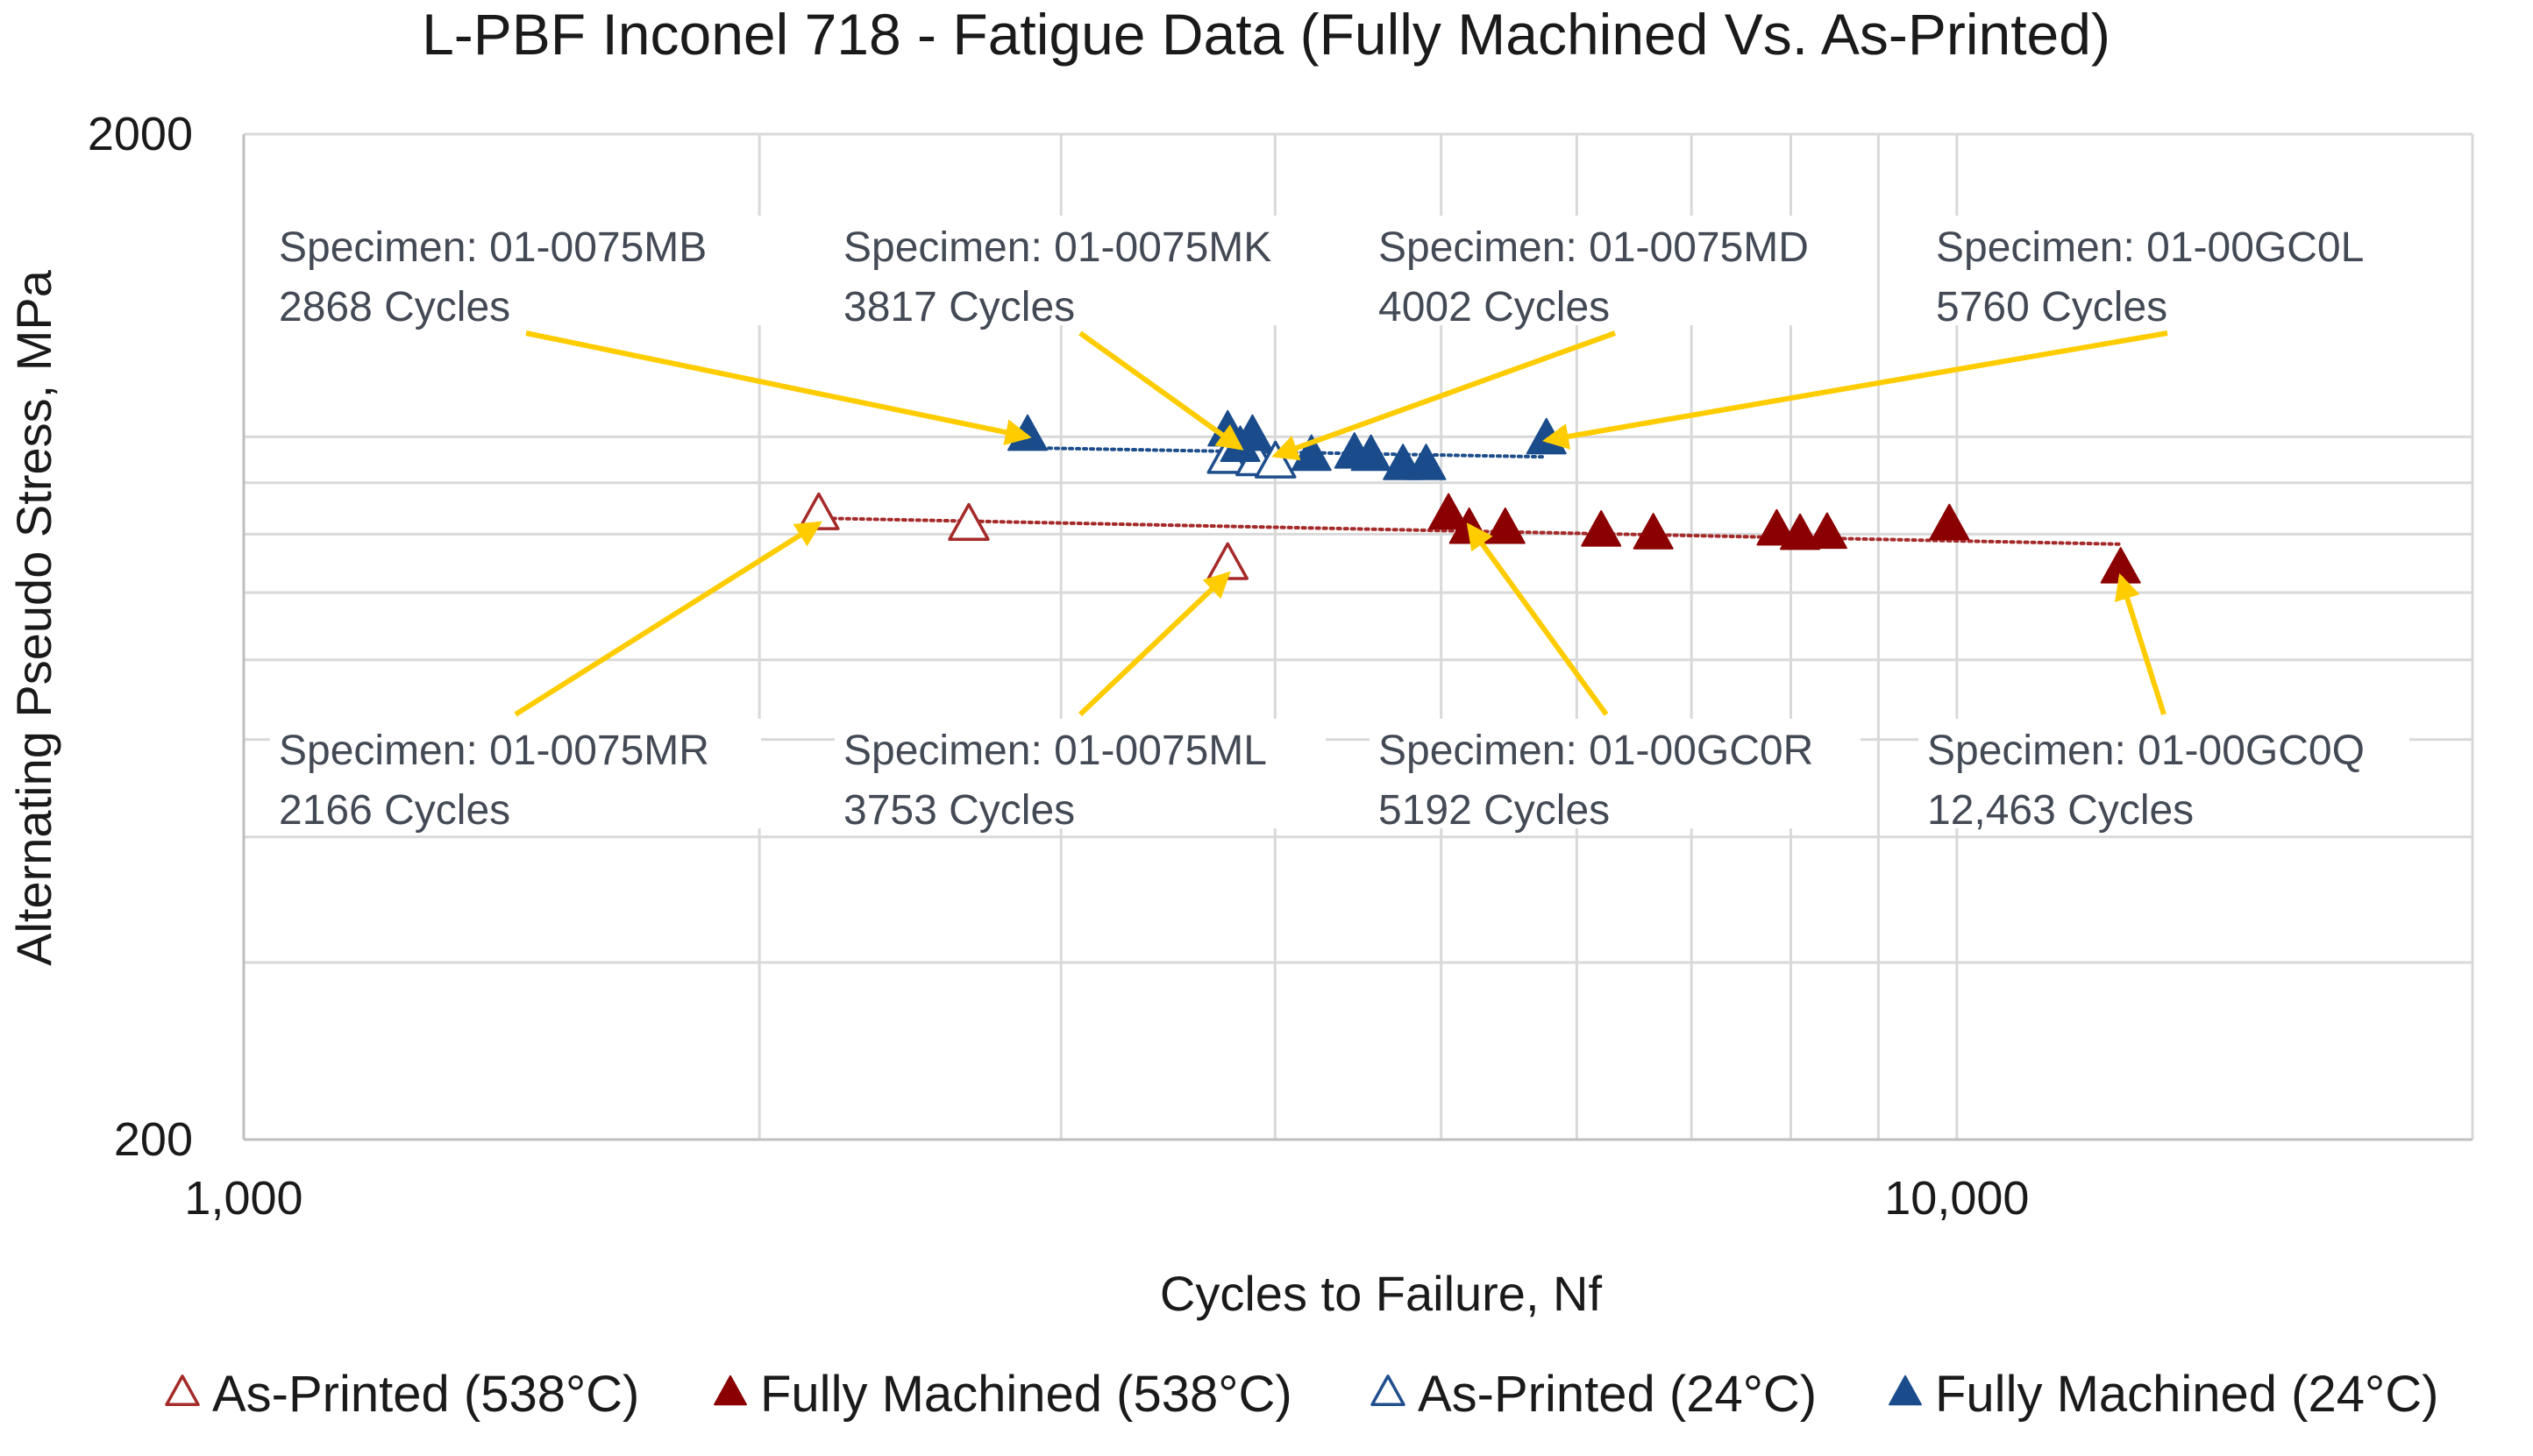 The height and width of the screenshot is (1456, 2533). I want to click on data-points, so click(1470, 496).